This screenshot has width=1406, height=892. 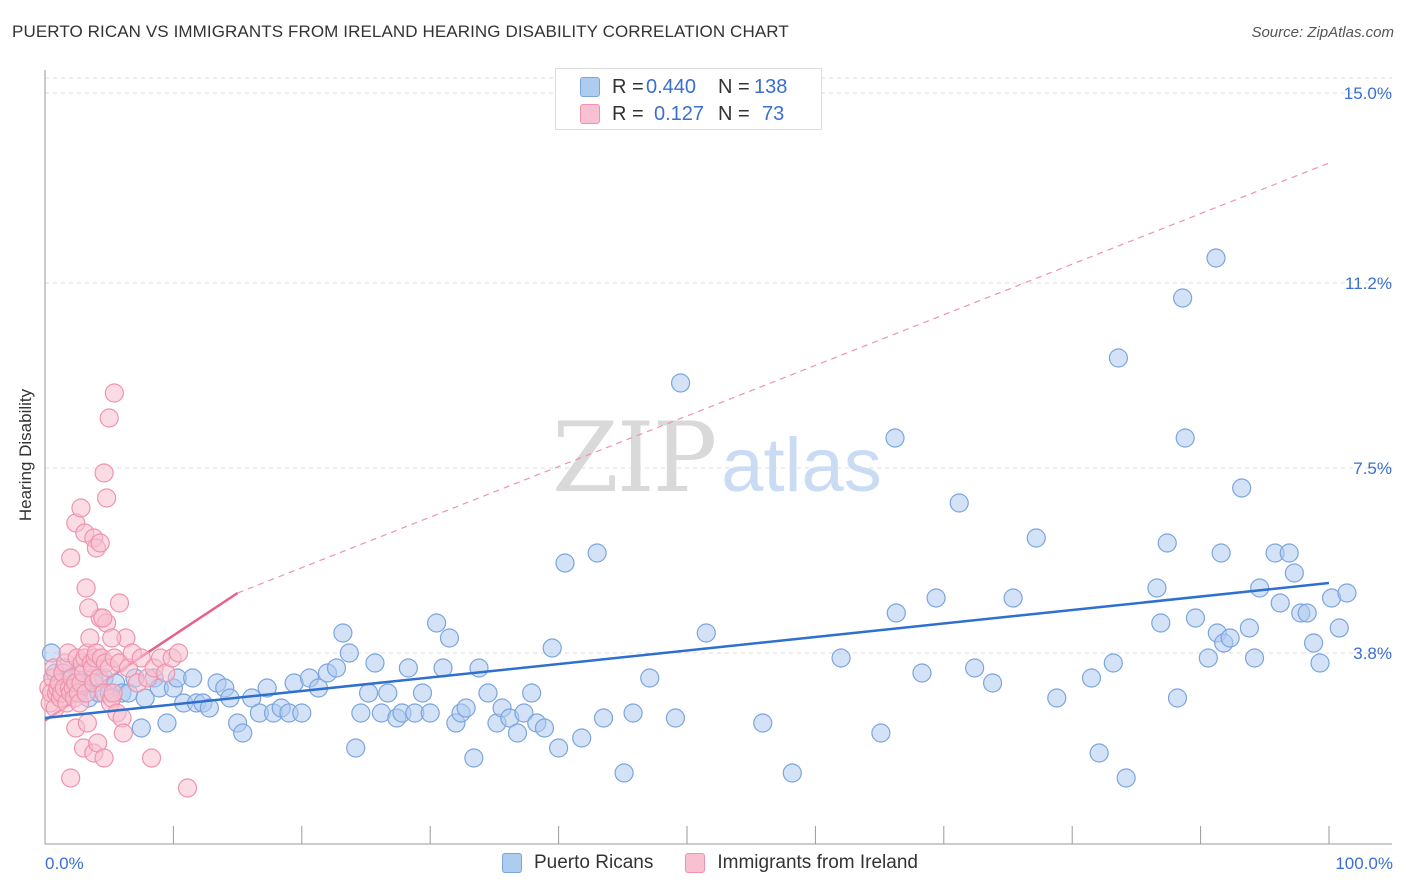 What do you see at coordinates (688, 99) in the screenshot?
I see `correlation-legend: R = 0.440 N = 138 R = 0.127 N = 73` at bounding box center [688, 99].